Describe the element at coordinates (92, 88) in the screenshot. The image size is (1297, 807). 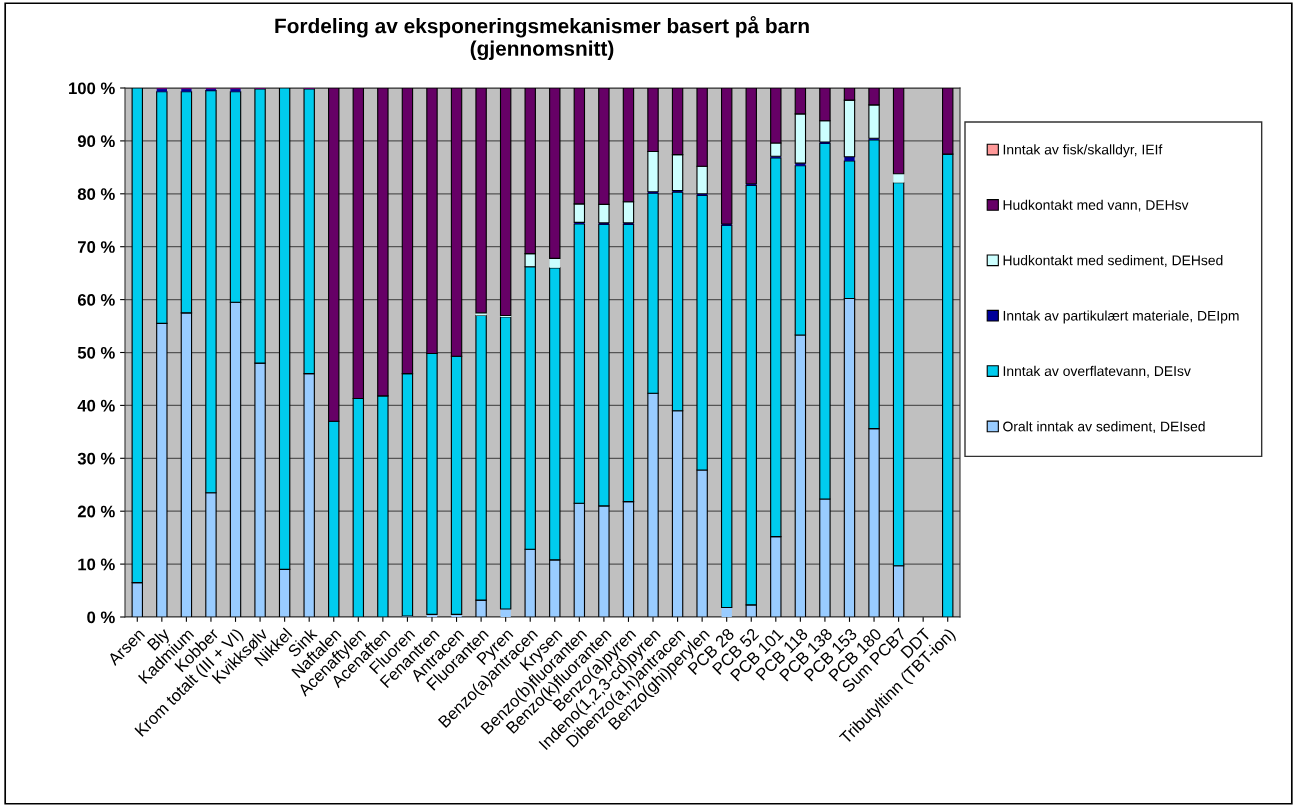
I see `y-tick-label: 100 %` at that location.